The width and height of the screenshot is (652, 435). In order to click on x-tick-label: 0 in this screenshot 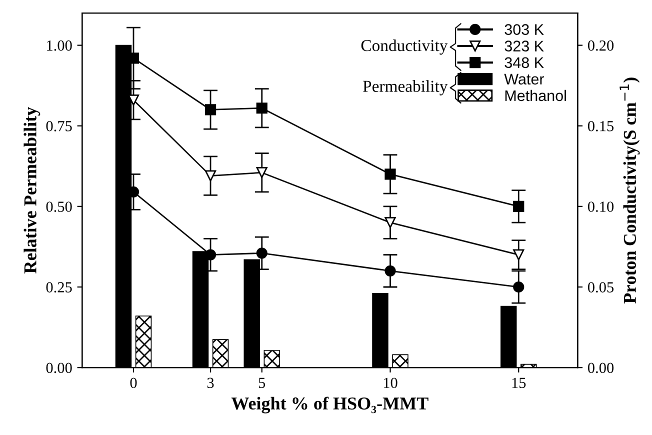, I will do `click(133, 383)`.